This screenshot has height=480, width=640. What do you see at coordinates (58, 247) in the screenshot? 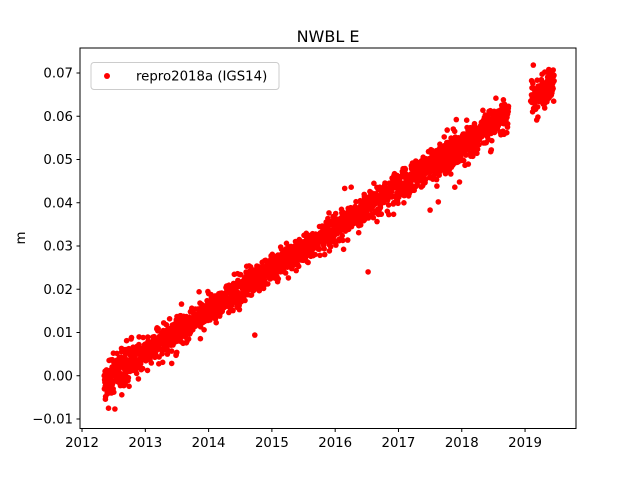
I see `svg-text: 0.03` at bounding box center [58, 247].